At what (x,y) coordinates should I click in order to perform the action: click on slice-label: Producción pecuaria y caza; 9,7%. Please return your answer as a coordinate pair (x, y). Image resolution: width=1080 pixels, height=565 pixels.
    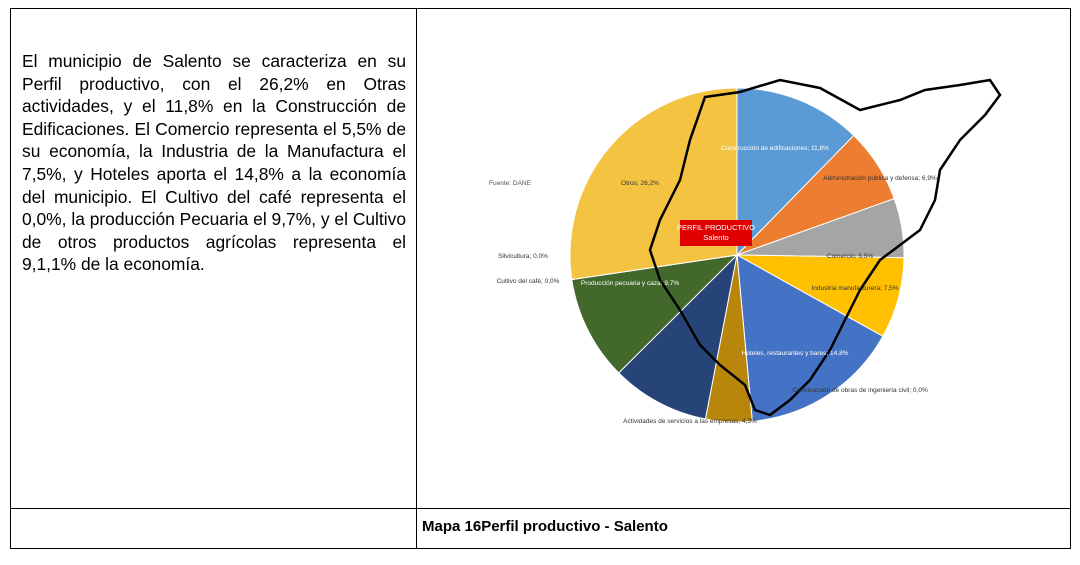
    Looking at the image, I should click on (630, 283).